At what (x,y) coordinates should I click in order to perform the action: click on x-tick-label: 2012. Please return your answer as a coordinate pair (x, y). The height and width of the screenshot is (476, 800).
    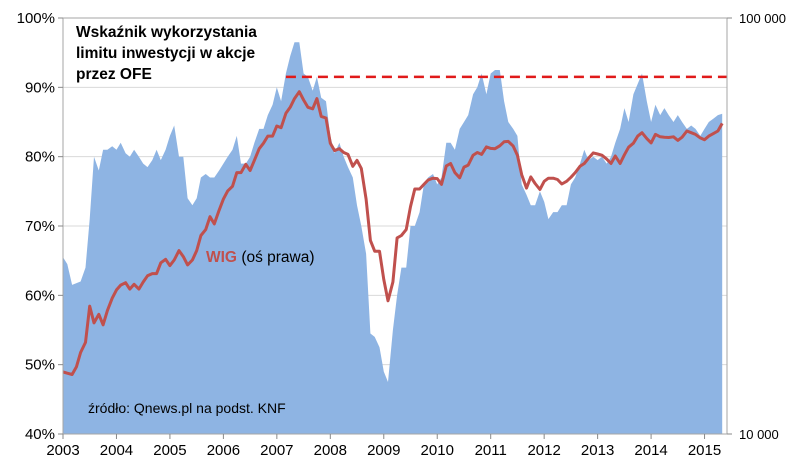
    Looking at the image, I should click on (543, 450).